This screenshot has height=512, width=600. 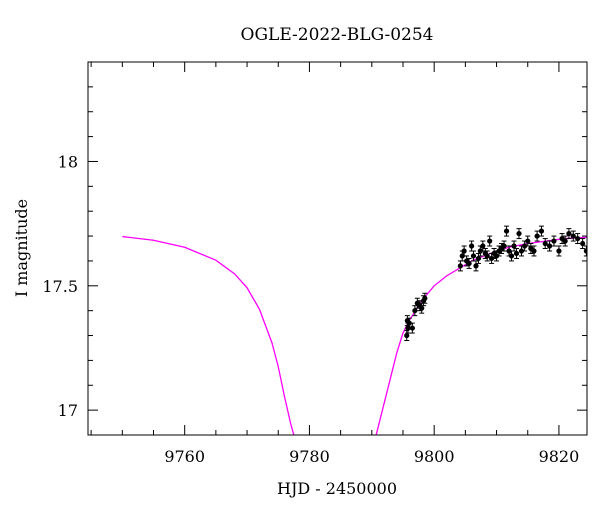 What do you see at coordinates (68, 161) in the screenshot?
I see `y-tick-label: 18` at bounding box center [68, 161].